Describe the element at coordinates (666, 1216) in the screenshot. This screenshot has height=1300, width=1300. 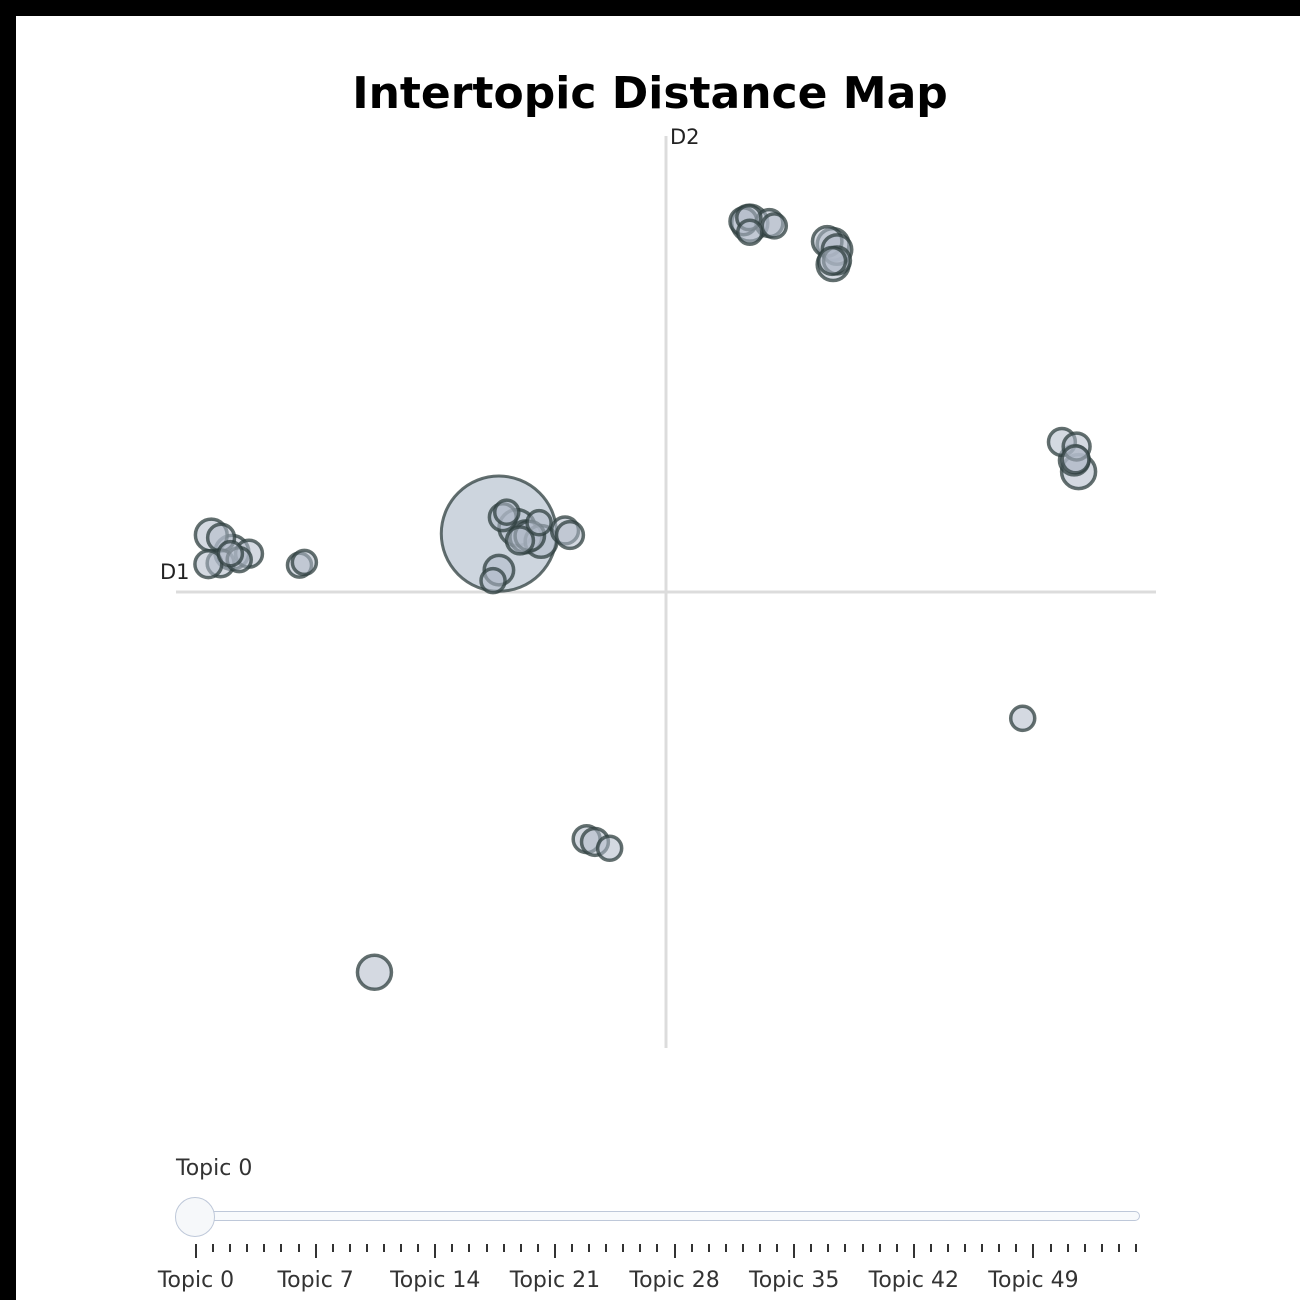
I see `topic-slider-rail` at that location.